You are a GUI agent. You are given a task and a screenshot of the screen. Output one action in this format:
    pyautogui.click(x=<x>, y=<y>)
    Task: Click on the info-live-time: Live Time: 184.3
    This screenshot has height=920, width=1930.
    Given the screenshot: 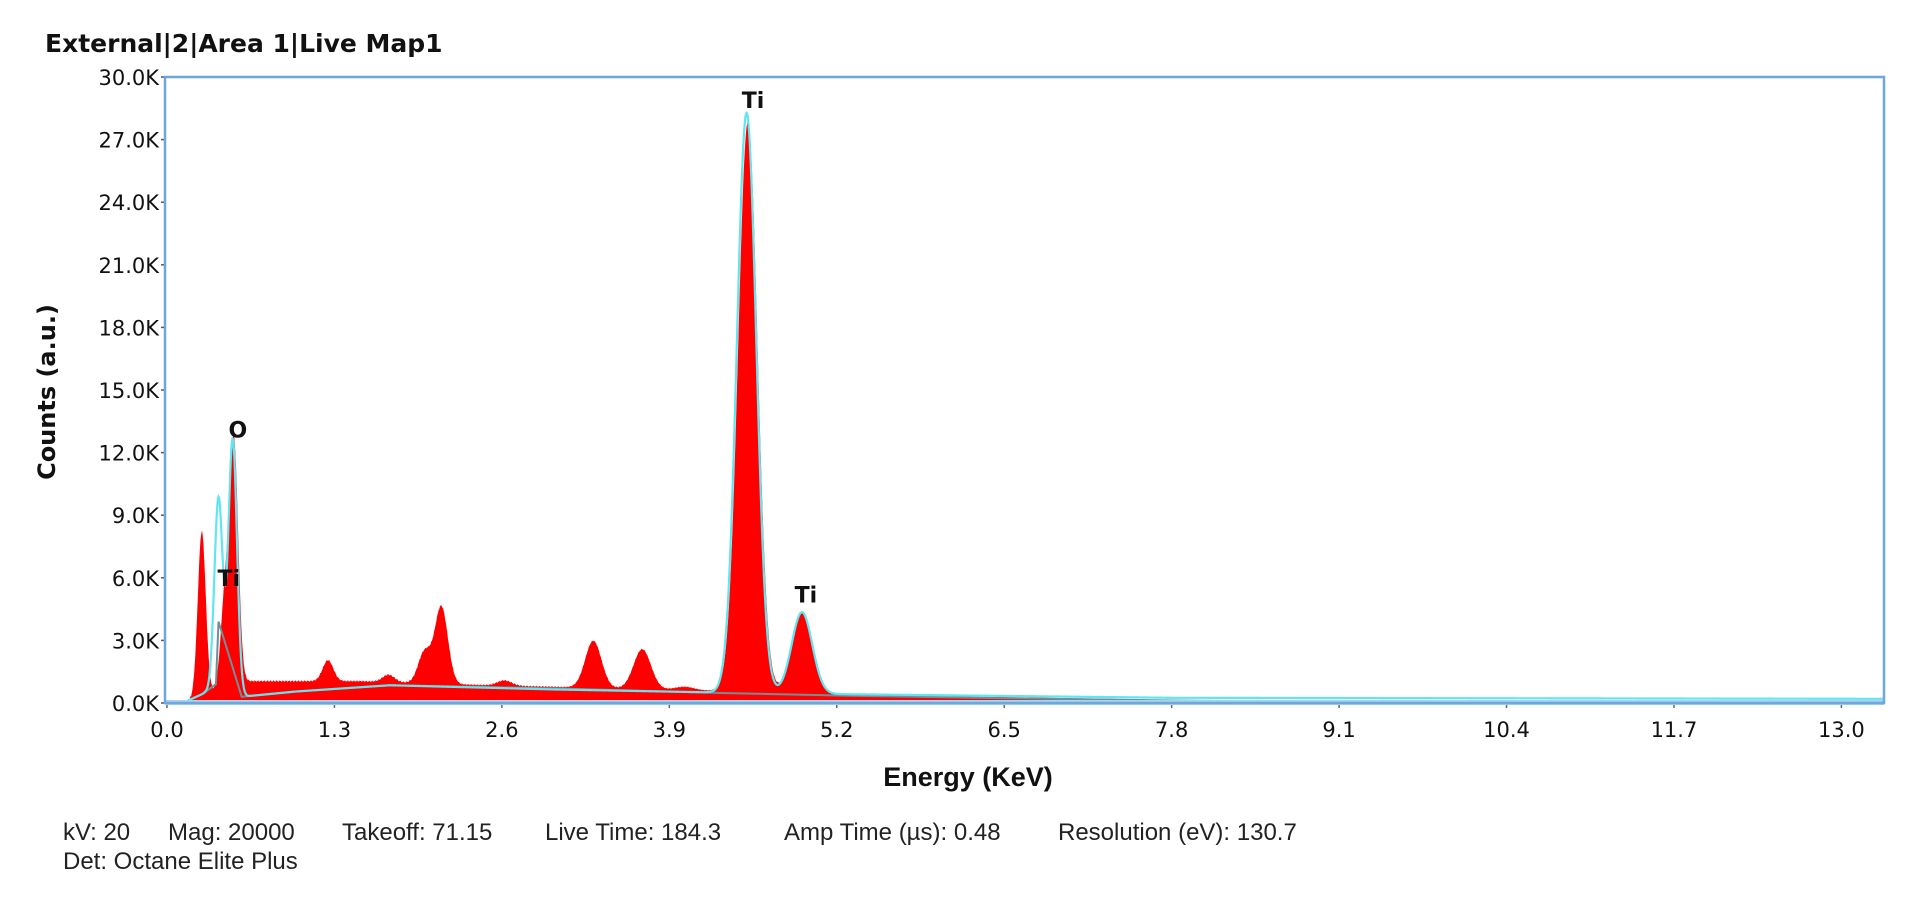 What is the action you would take?
    pyautogui.click(x=633, y=832)
    